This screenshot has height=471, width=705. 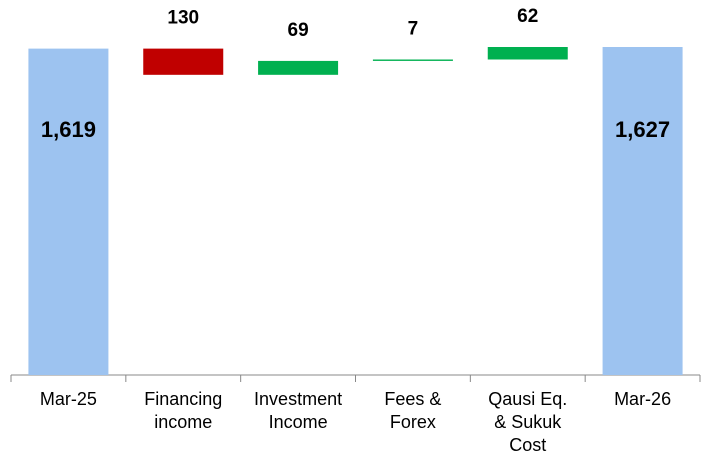 What do you see at coordinates (68, 399) in the screenshot?
I see `x-tick-label: Mar-25` at bounding box center [68, 399].